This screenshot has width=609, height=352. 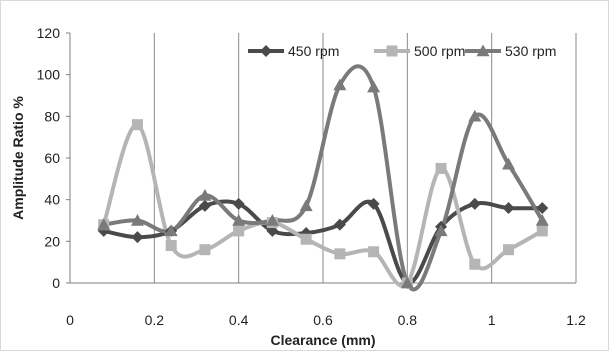 I want to click on y-tick-label: 60, so click(x=52, y=158).